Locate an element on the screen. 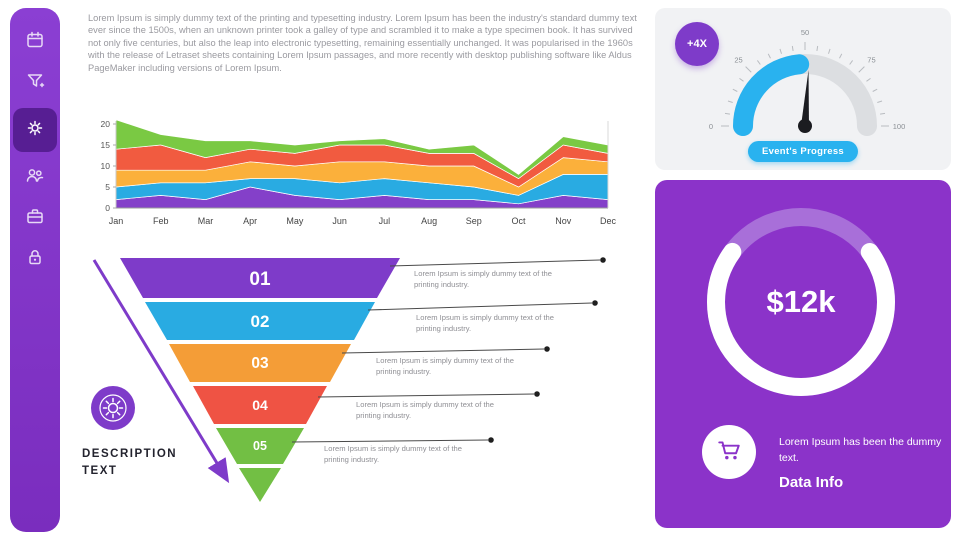 This screenshot has height=540, width=960. svg-text: 50 is located at coordinates (805, 32).